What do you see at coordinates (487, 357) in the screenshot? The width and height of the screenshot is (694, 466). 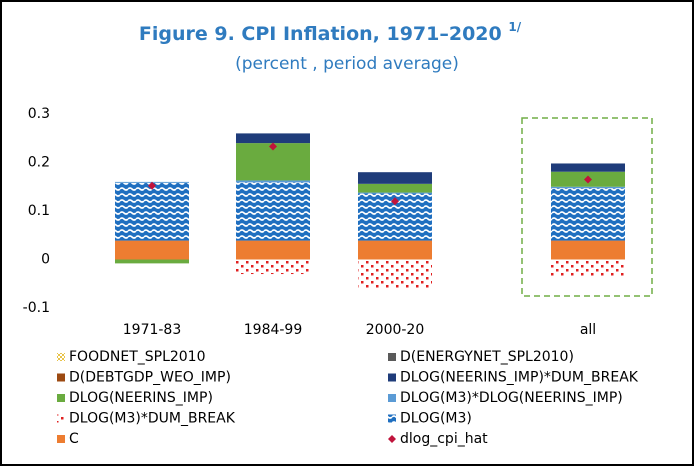 I see `legend-label: D(ENERGYNET_SPL2010)` at bounding box center [487, 357].